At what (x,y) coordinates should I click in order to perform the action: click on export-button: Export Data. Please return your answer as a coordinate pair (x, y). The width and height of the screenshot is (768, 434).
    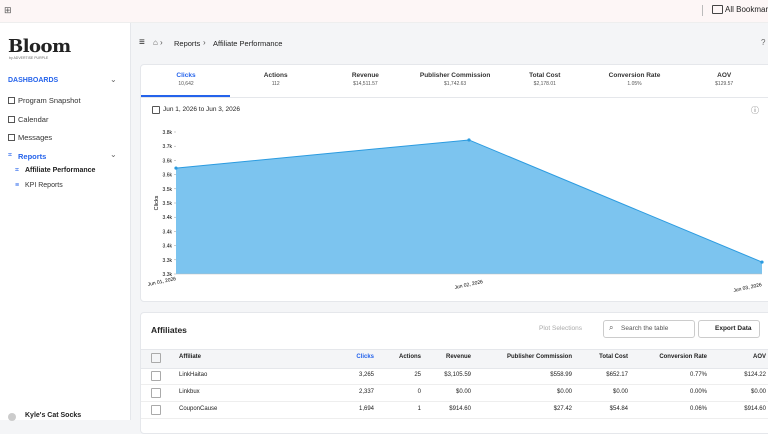
    Looking at the image, I should click on (729, 329).